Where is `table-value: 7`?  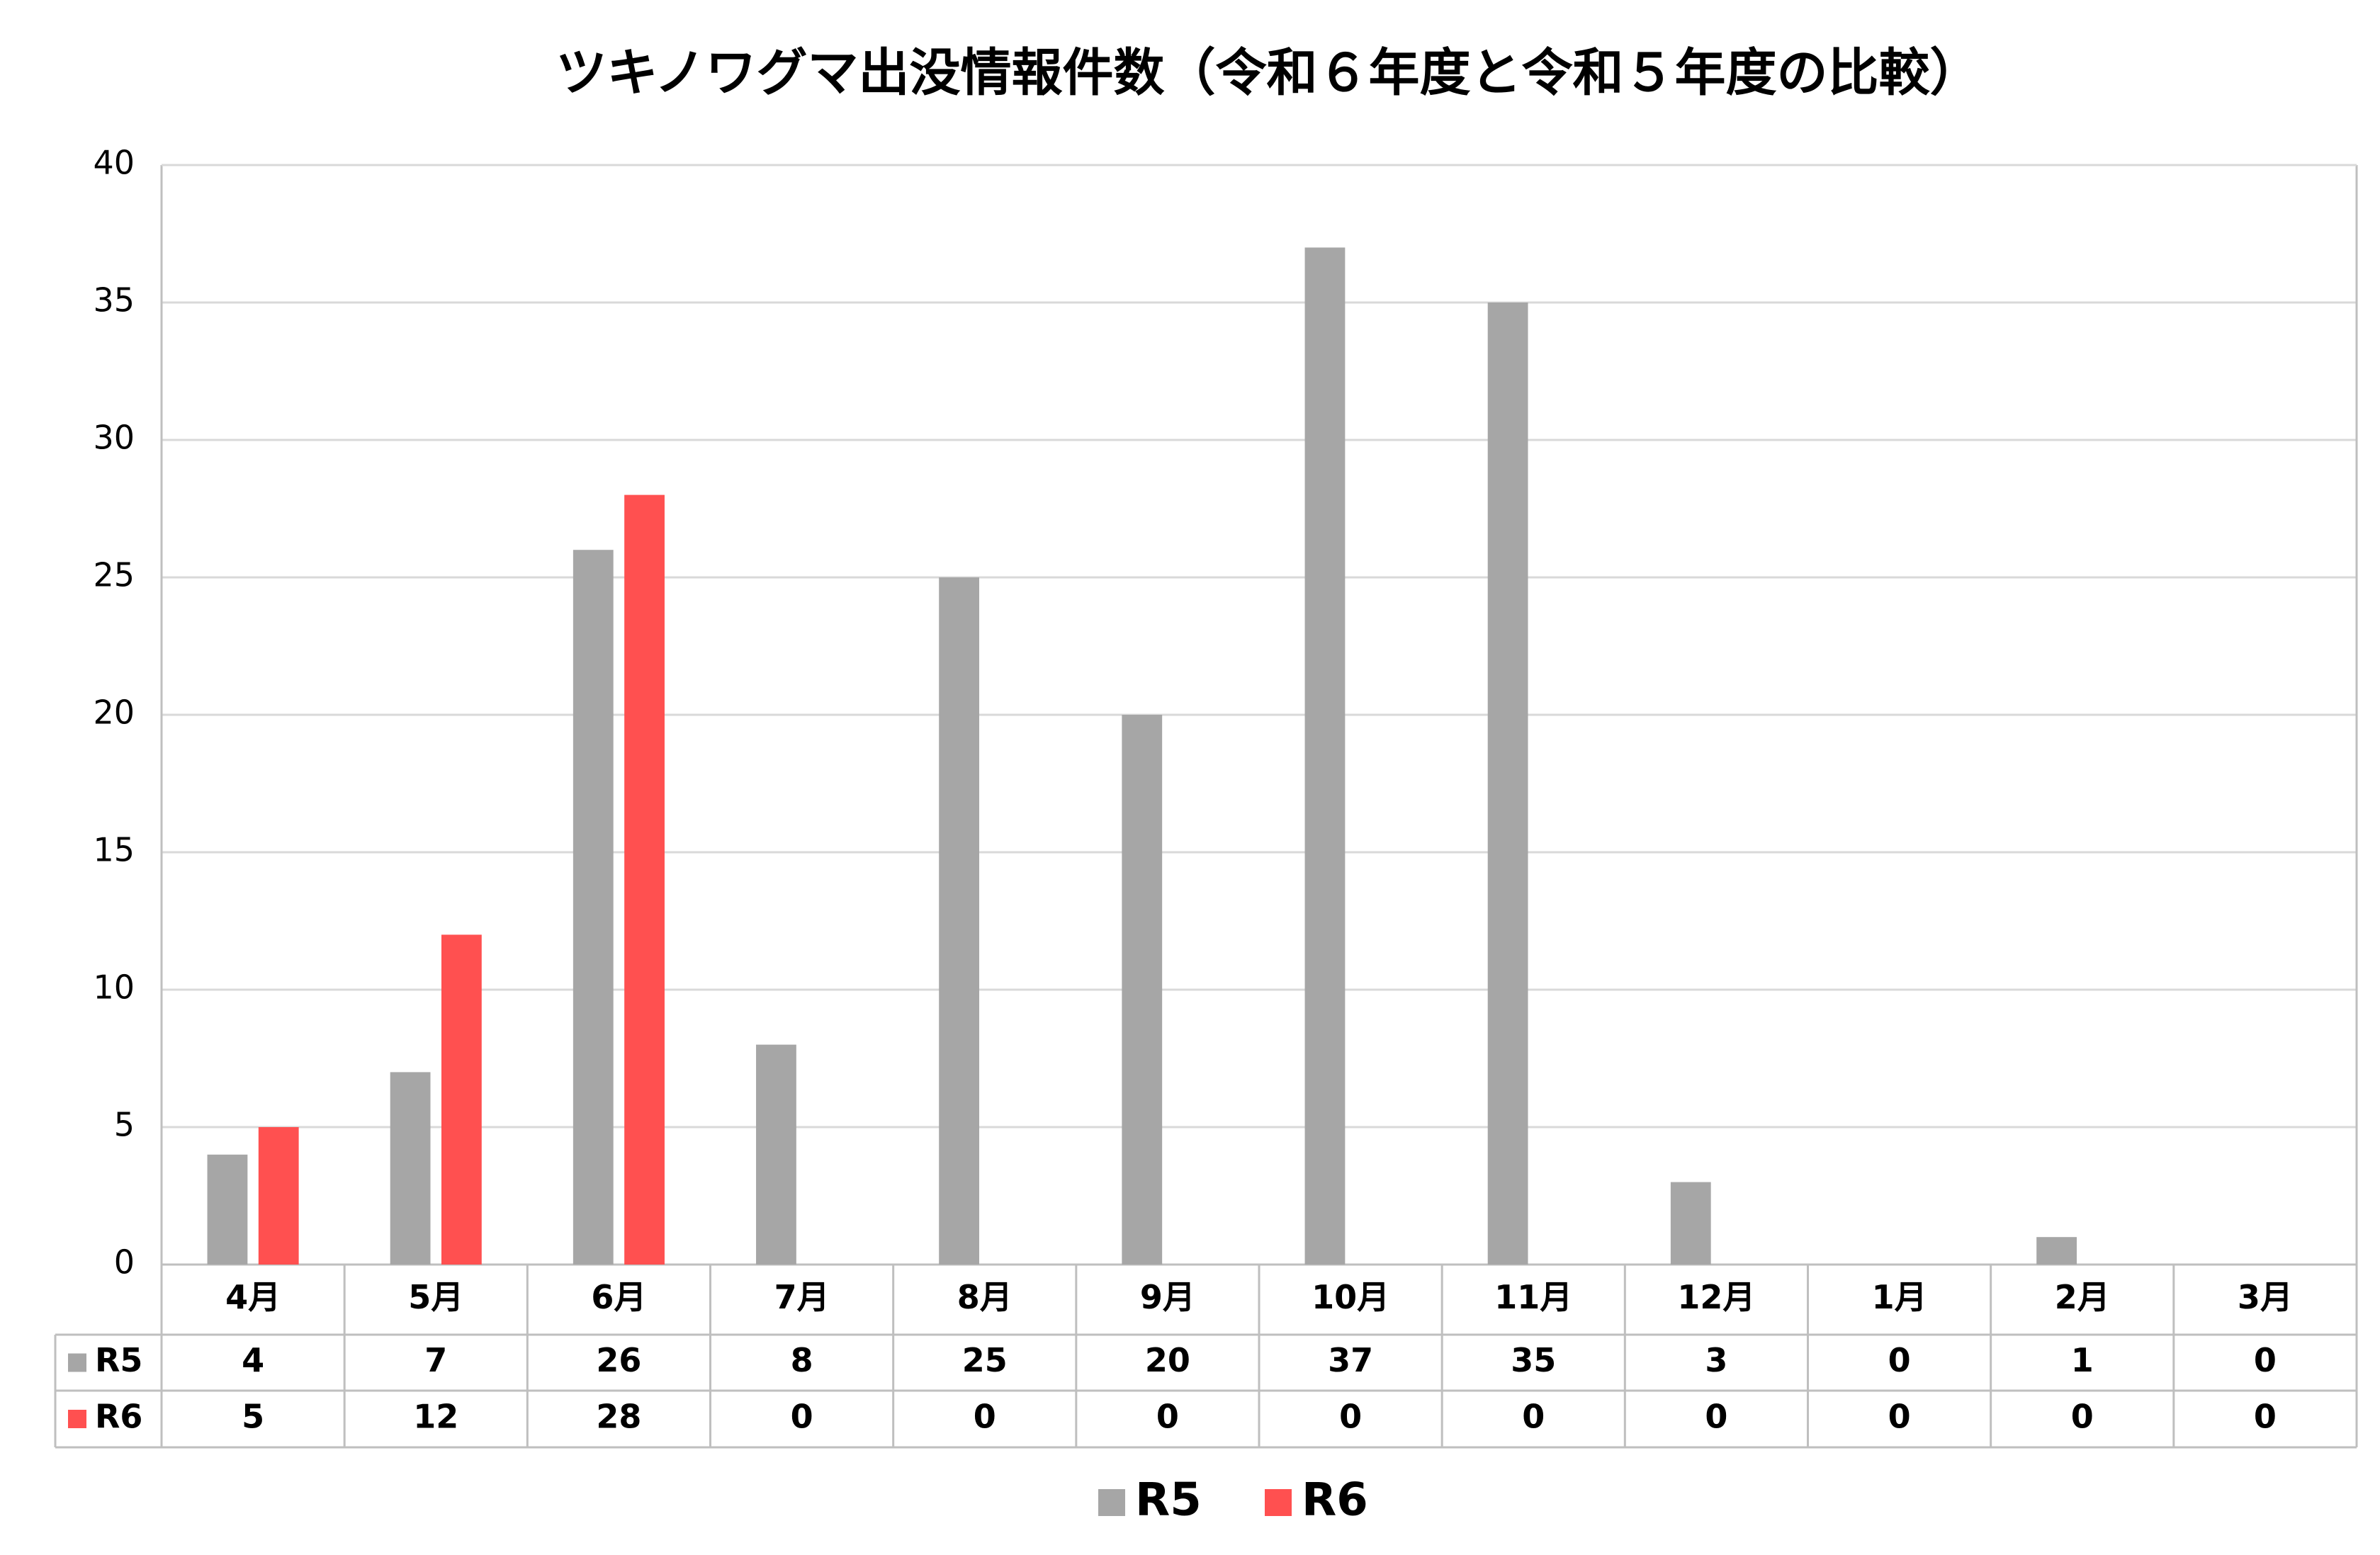
table-value: 7 is located at coordinates (435, 1360).